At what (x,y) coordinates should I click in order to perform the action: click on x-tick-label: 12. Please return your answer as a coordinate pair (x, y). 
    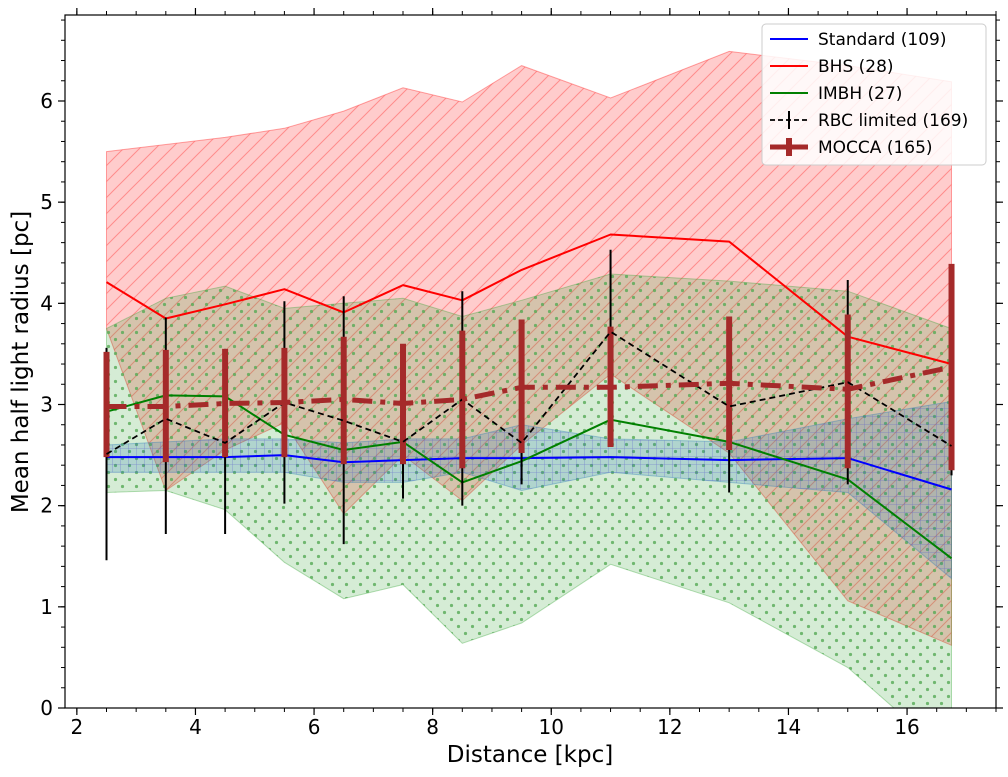
    Looking at the image, I should click on (669, 727).